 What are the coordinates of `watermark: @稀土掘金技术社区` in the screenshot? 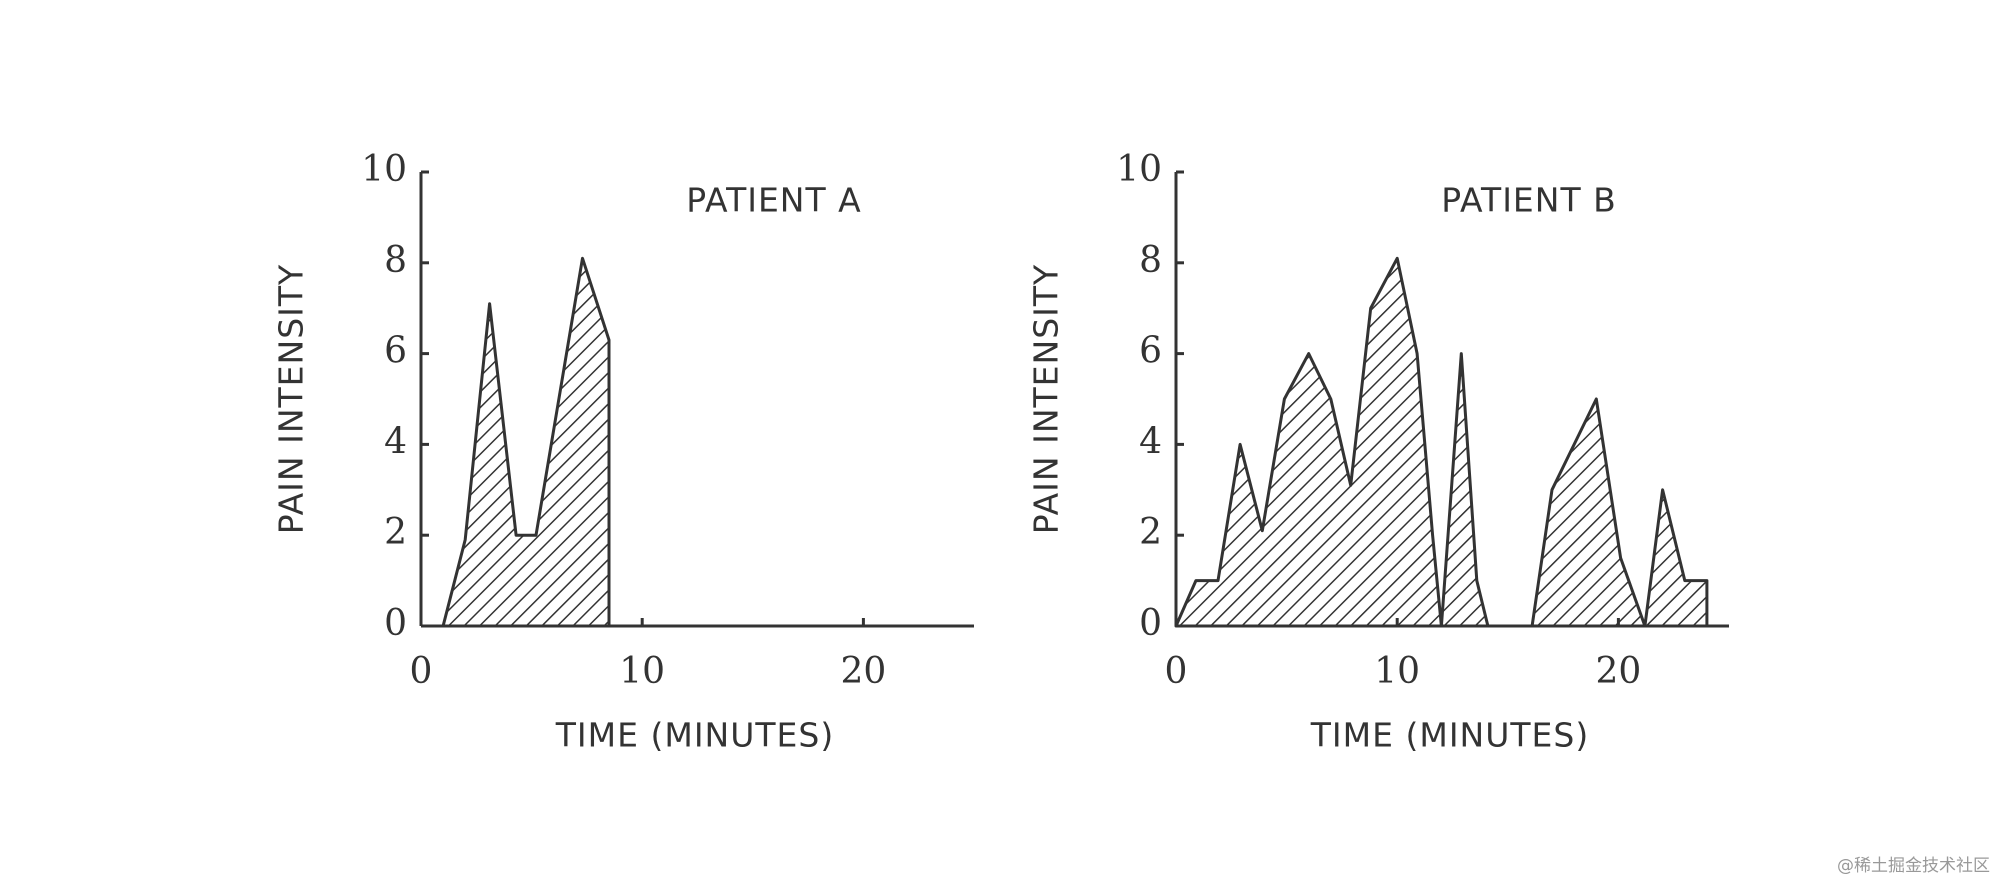 It's located at (1913, 866).